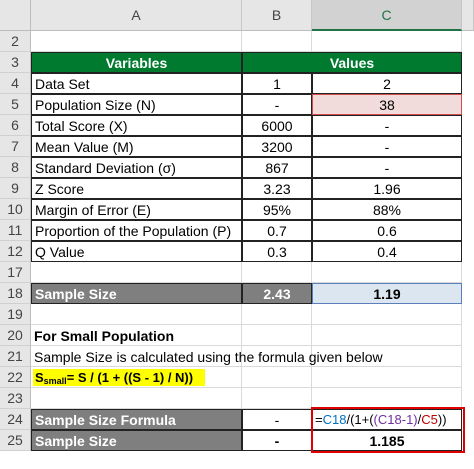 Image resolution: width=474 pixels, height=469 pixels. I want to click on variable-label: Data Set, so click(136, 83).